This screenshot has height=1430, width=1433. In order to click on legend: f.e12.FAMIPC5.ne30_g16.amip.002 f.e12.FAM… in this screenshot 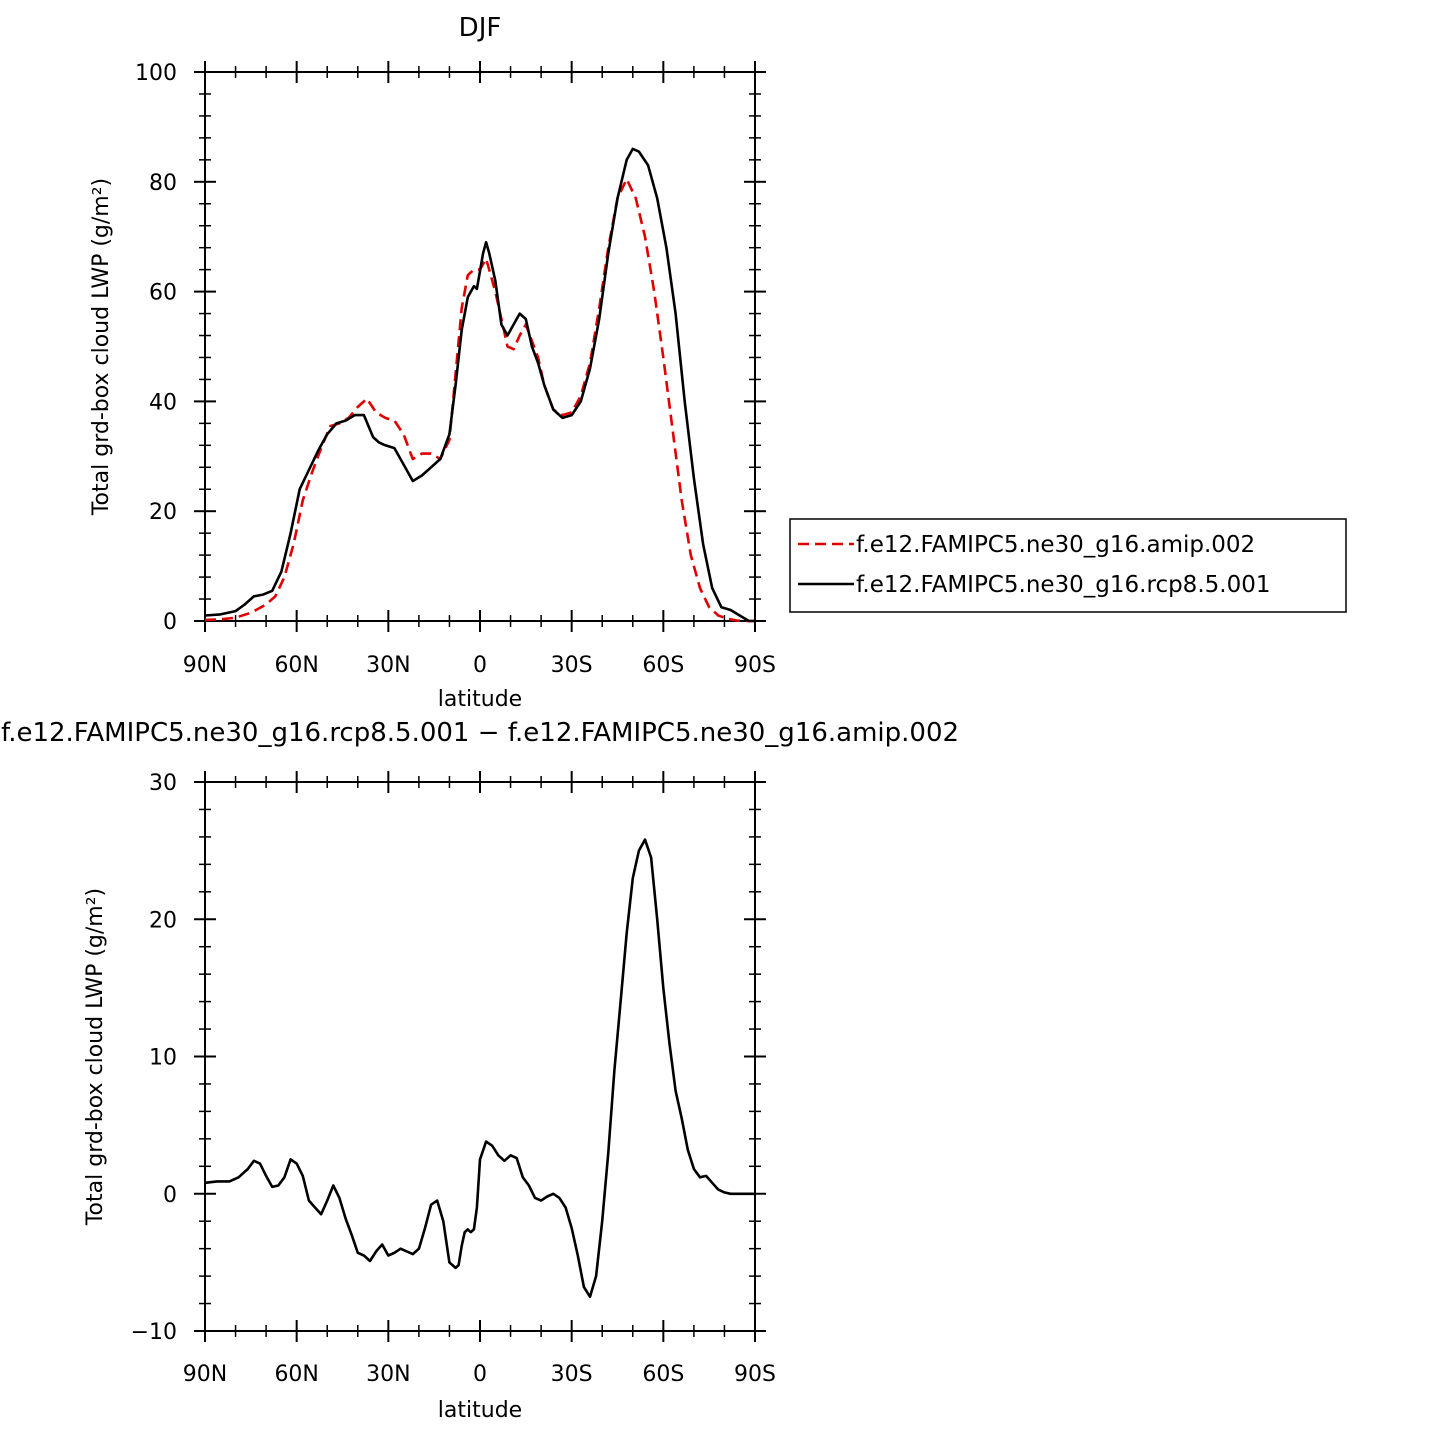, I will do `click(1068, 565)`.